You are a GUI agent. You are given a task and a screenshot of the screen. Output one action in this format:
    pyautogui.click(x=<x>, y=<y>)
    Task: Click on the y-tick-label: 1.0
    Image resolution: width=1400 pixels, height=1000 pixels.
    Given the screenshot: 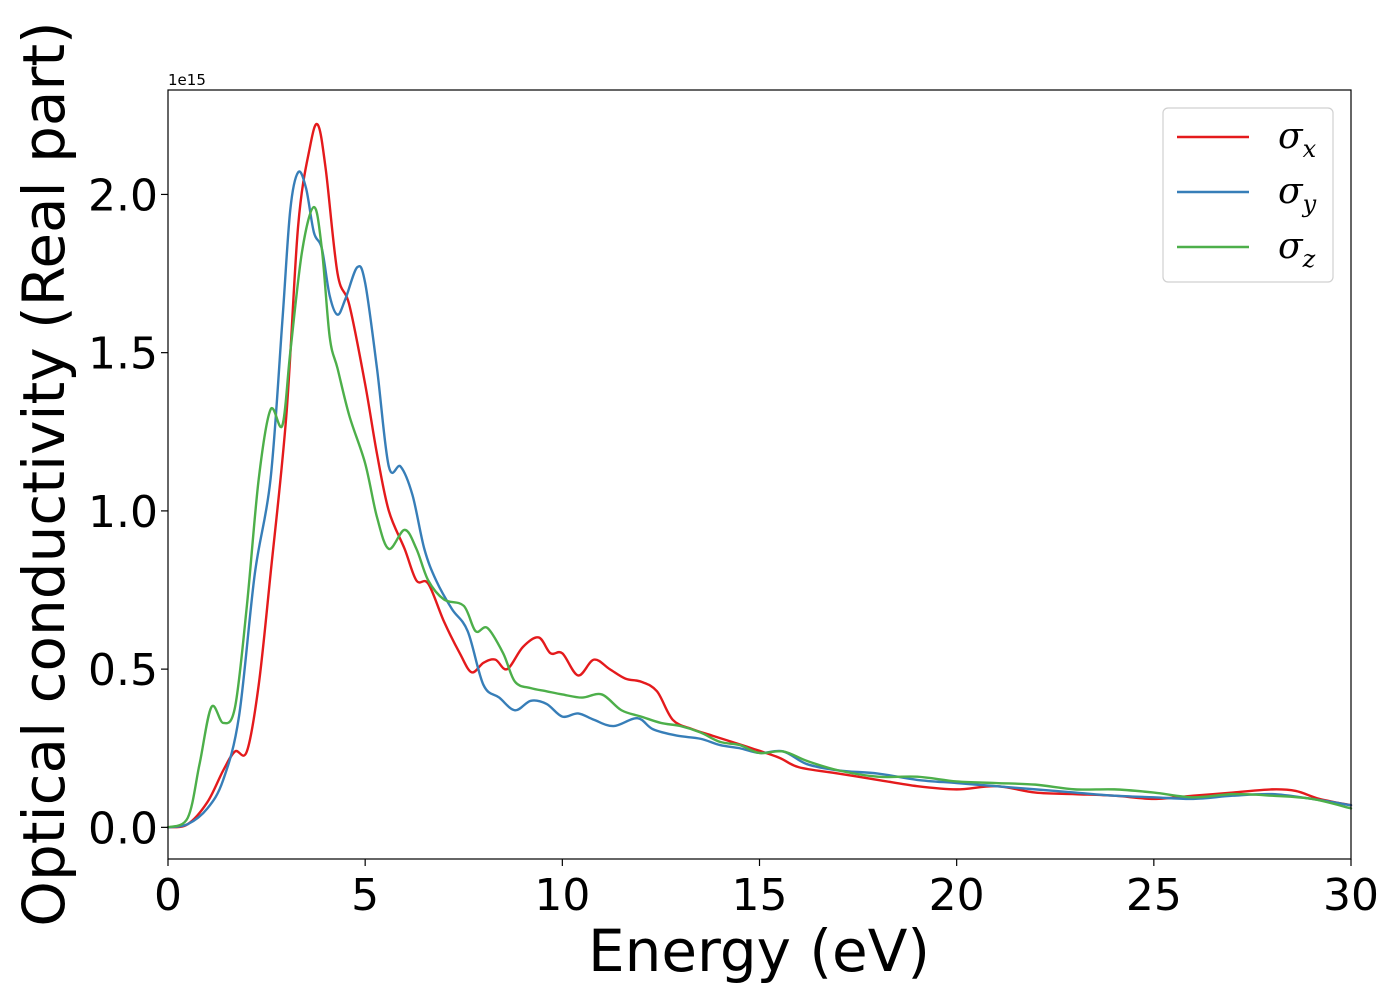 What is the action you would take?
    pyautogui.click(x=123, y=512)
    